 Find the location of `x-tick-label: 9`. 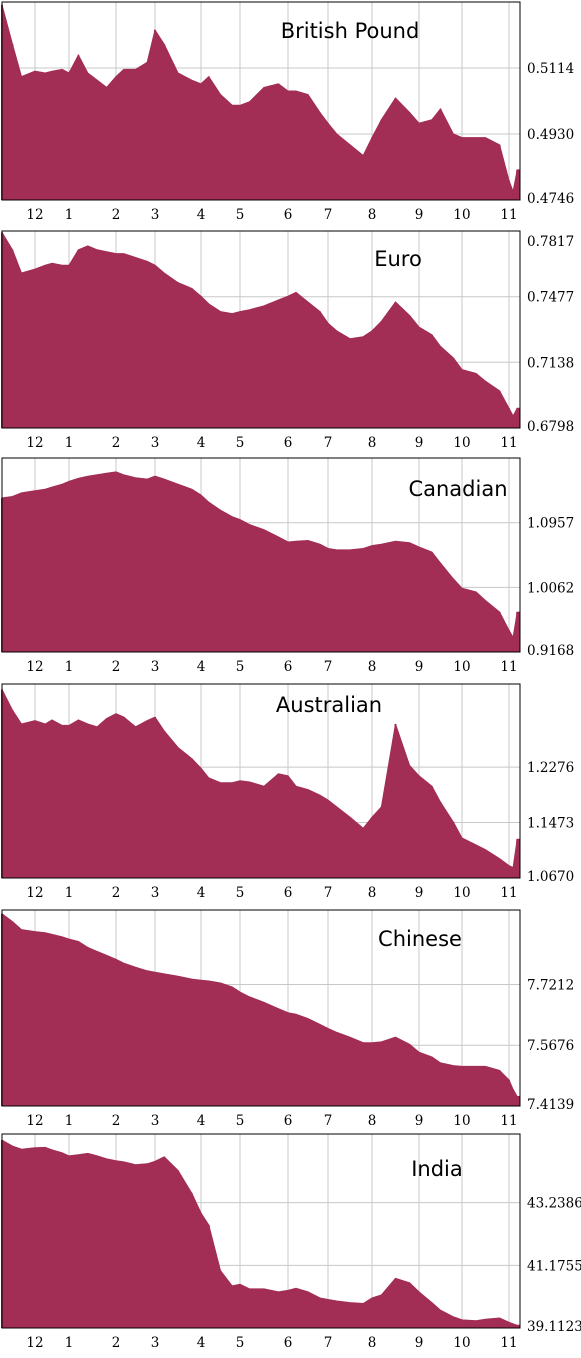

x-tick-label: 9 is located at coordinates (419, 667).